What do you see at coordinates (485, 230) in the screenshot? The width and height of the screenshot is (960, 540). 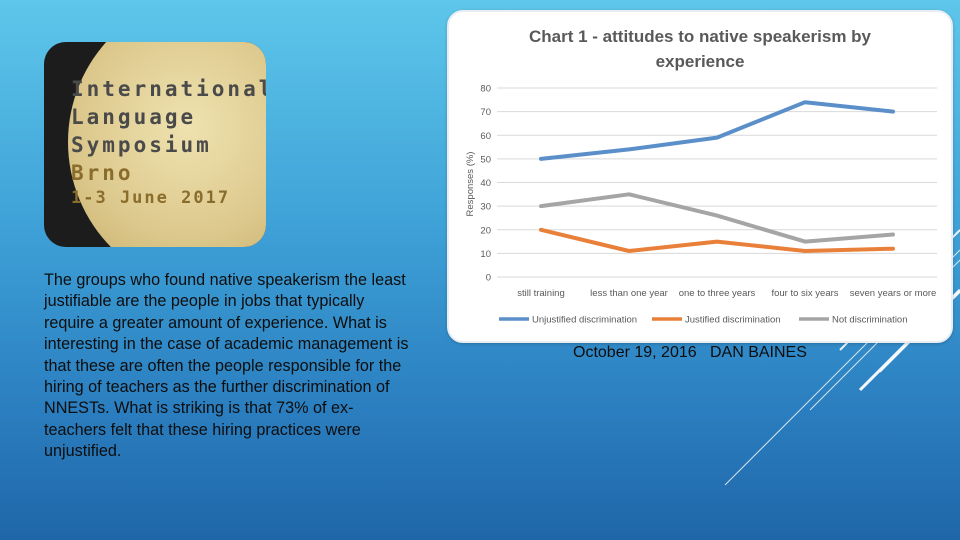 I see `y-tick-label: 20` at bounding box center [485, 230].